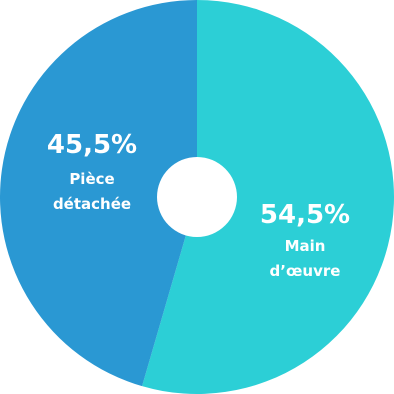 This screenshot has height=394, width=394. Describe the element at coordinates (91, 179) in the screenshot. I see `category-label-line-1: Pièce` at that location.